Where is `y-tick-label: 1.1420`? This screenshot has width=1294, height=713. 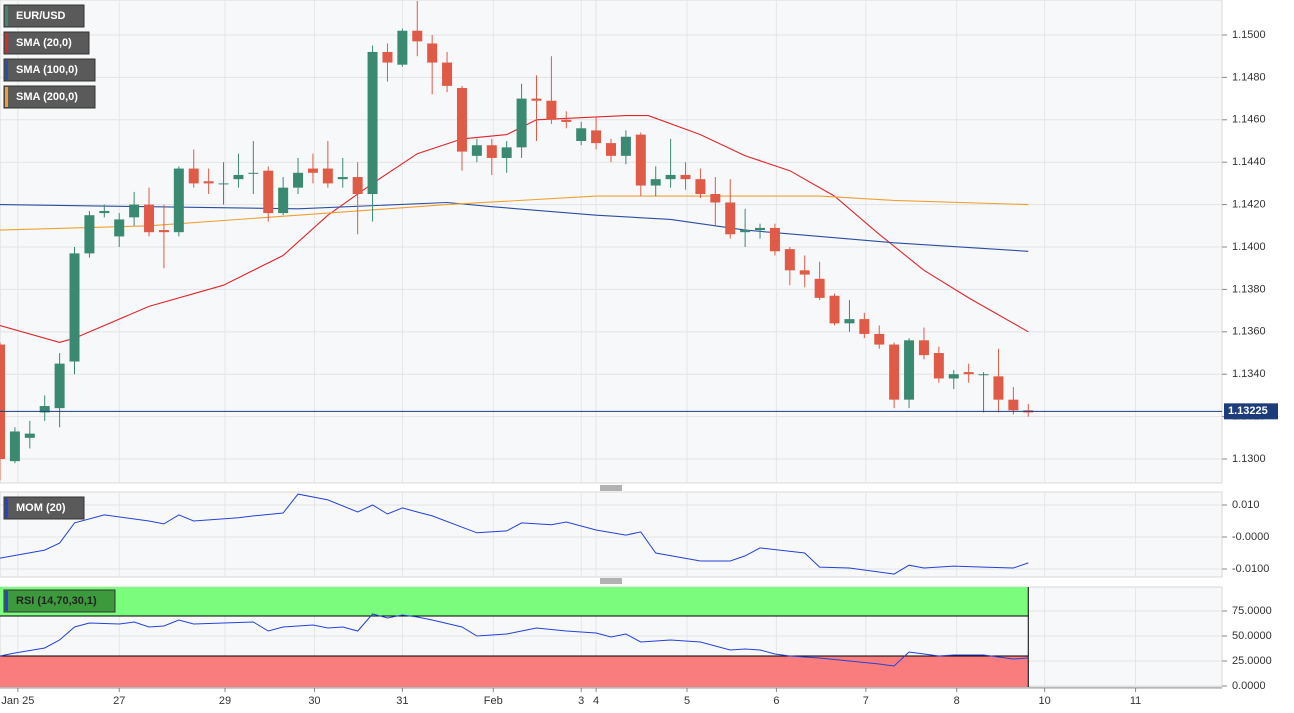 y-tick-label: 1.1420 is located at coordinates (1249, 205).